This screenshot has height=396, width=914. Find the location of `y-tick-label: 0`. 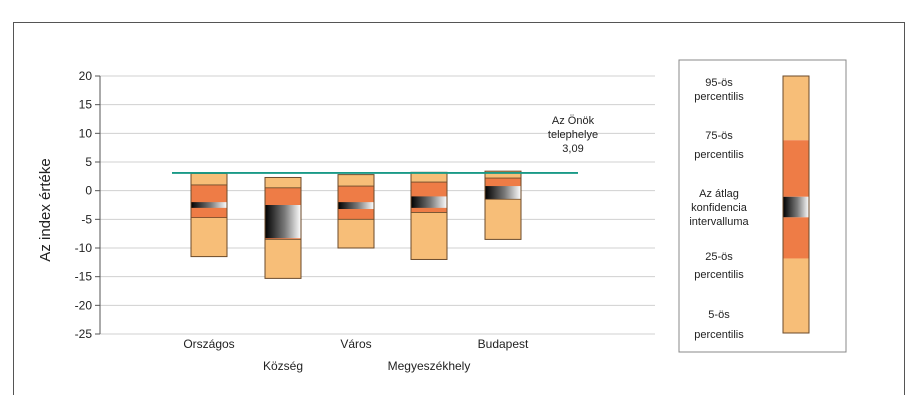

y-tick-label: 0 is located at coordinates (88, 191).